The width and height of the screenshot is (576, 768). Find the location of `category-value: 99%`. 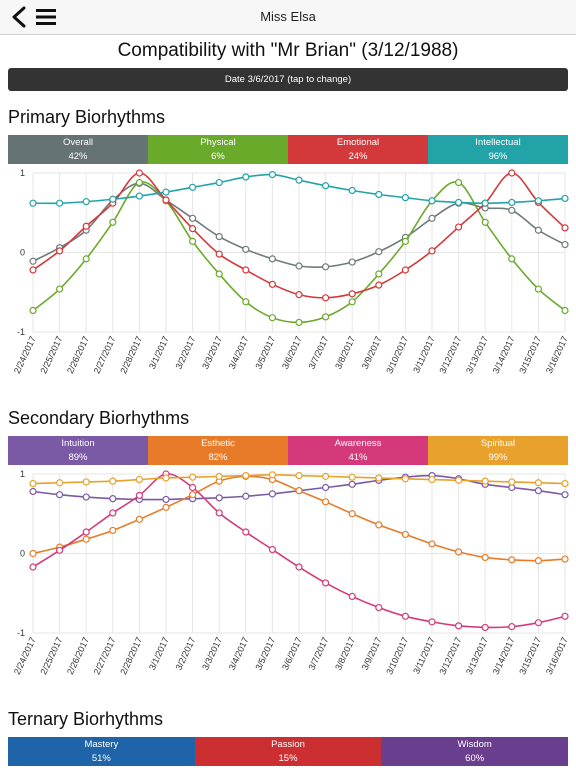

category-value: 99% is located at coordinates (498, 457).